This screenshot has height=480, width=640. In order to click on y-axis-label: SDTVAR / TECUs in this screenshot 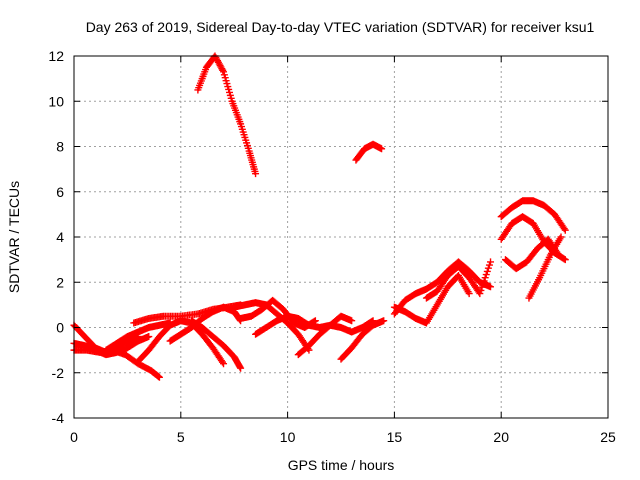, I will do `click(14, 237)`.